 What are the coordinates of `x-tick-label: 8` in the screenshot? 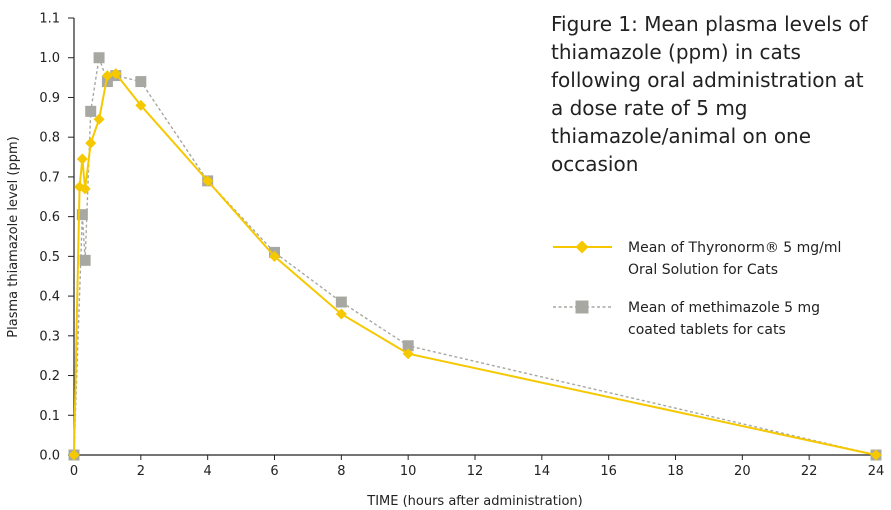 It's located at (341, 471).